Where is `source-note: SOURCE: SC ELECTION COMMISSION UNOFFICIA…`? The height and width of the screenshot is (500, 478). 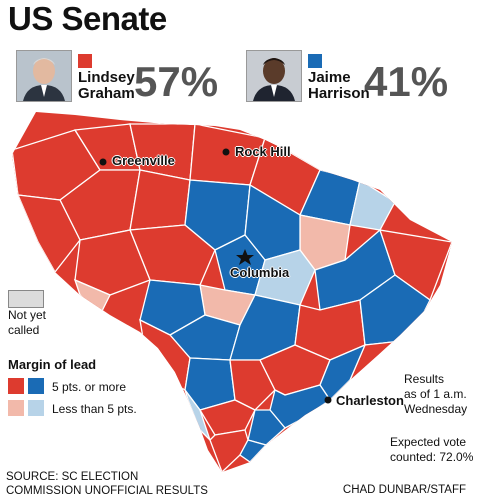
source-note: SOURCE: SC ELECTION COMMISSION UNOFFICIA… is located at coordinates (107, 484).